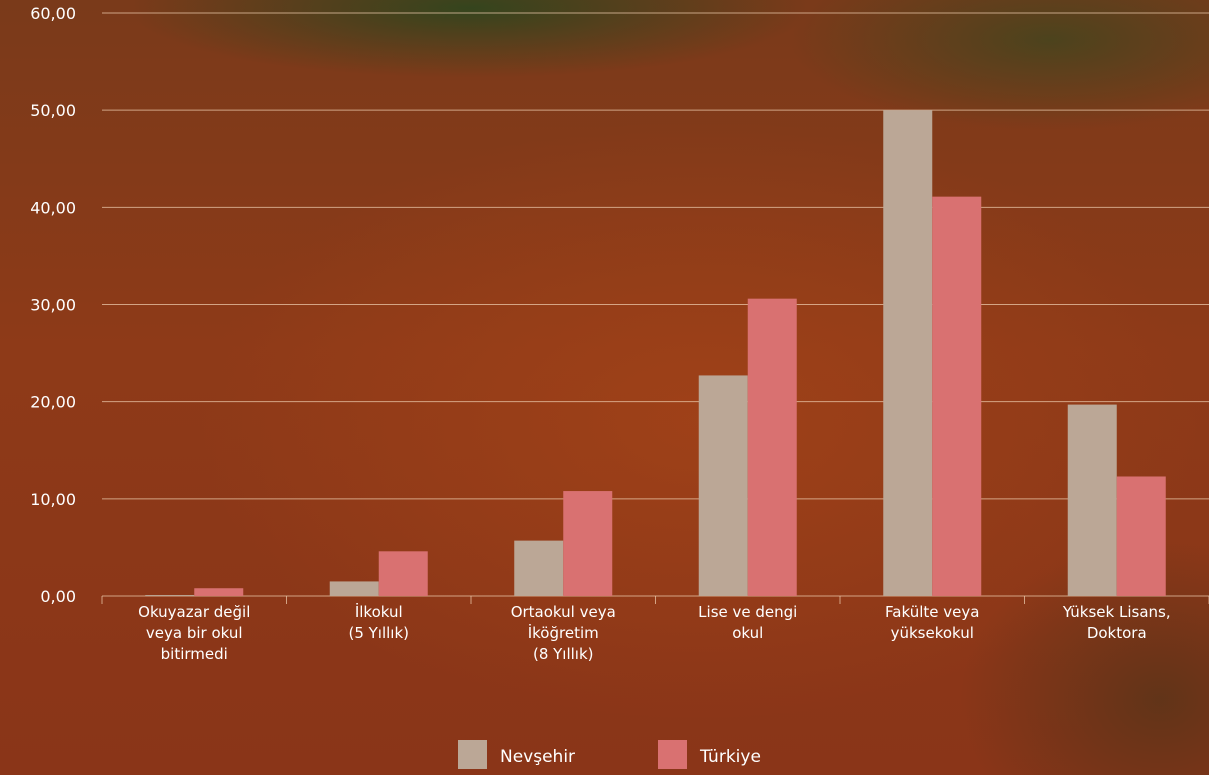 The image size is (1209, 775). I want to click on x-category-label: Ortaokul veya İköğretim (8 Yıllık), so click(563, 633).